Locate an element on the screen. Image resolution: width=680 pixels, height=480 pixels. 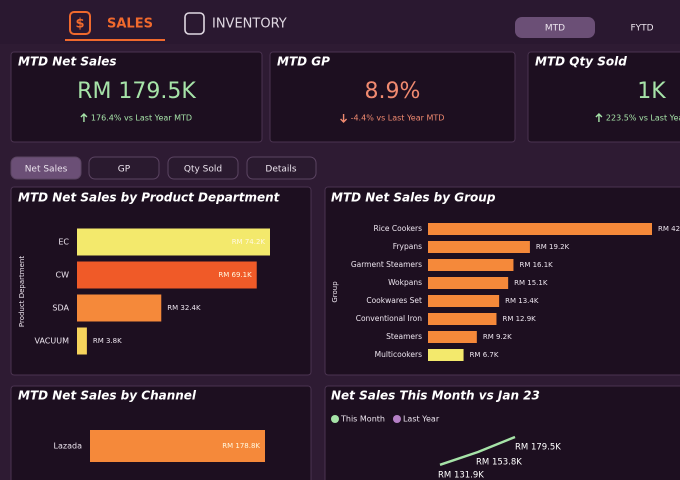
active-underline is located at coordinates (115, 40).